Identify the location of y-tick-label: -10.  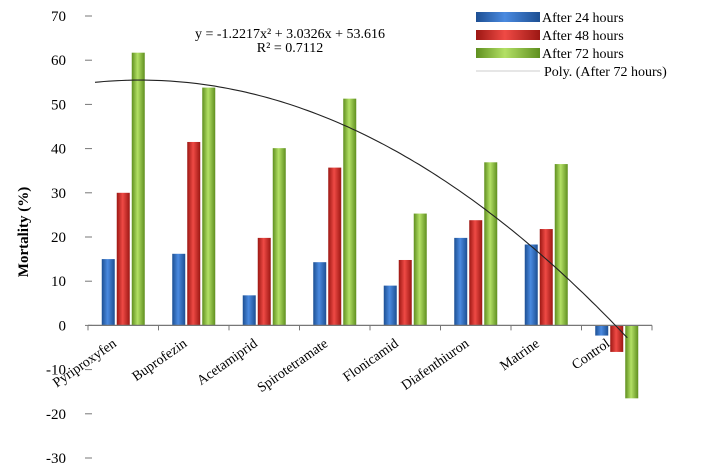
(56, 371).